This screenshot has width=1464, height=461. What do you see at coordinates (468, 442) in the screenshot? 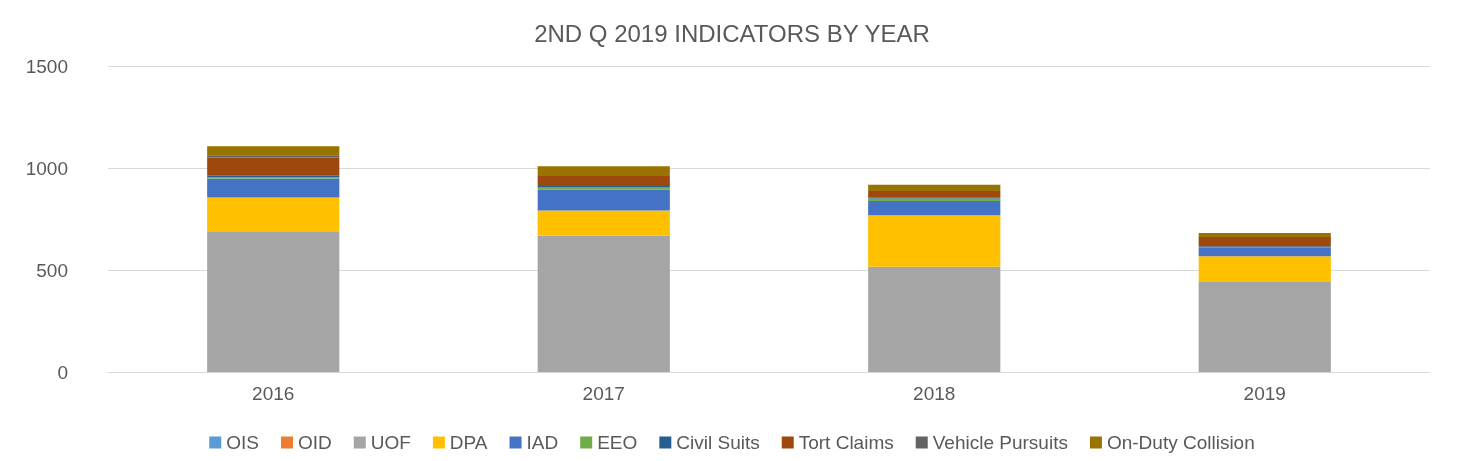
I see `legend-label: DPA` at bounding box center [468, 442].